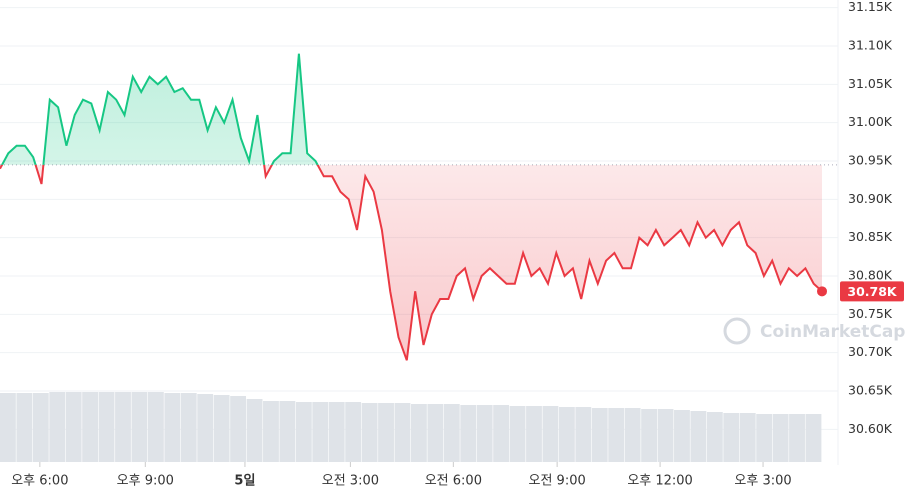  I want to click on watermark: CoinMarketCap, so click(814, 331).